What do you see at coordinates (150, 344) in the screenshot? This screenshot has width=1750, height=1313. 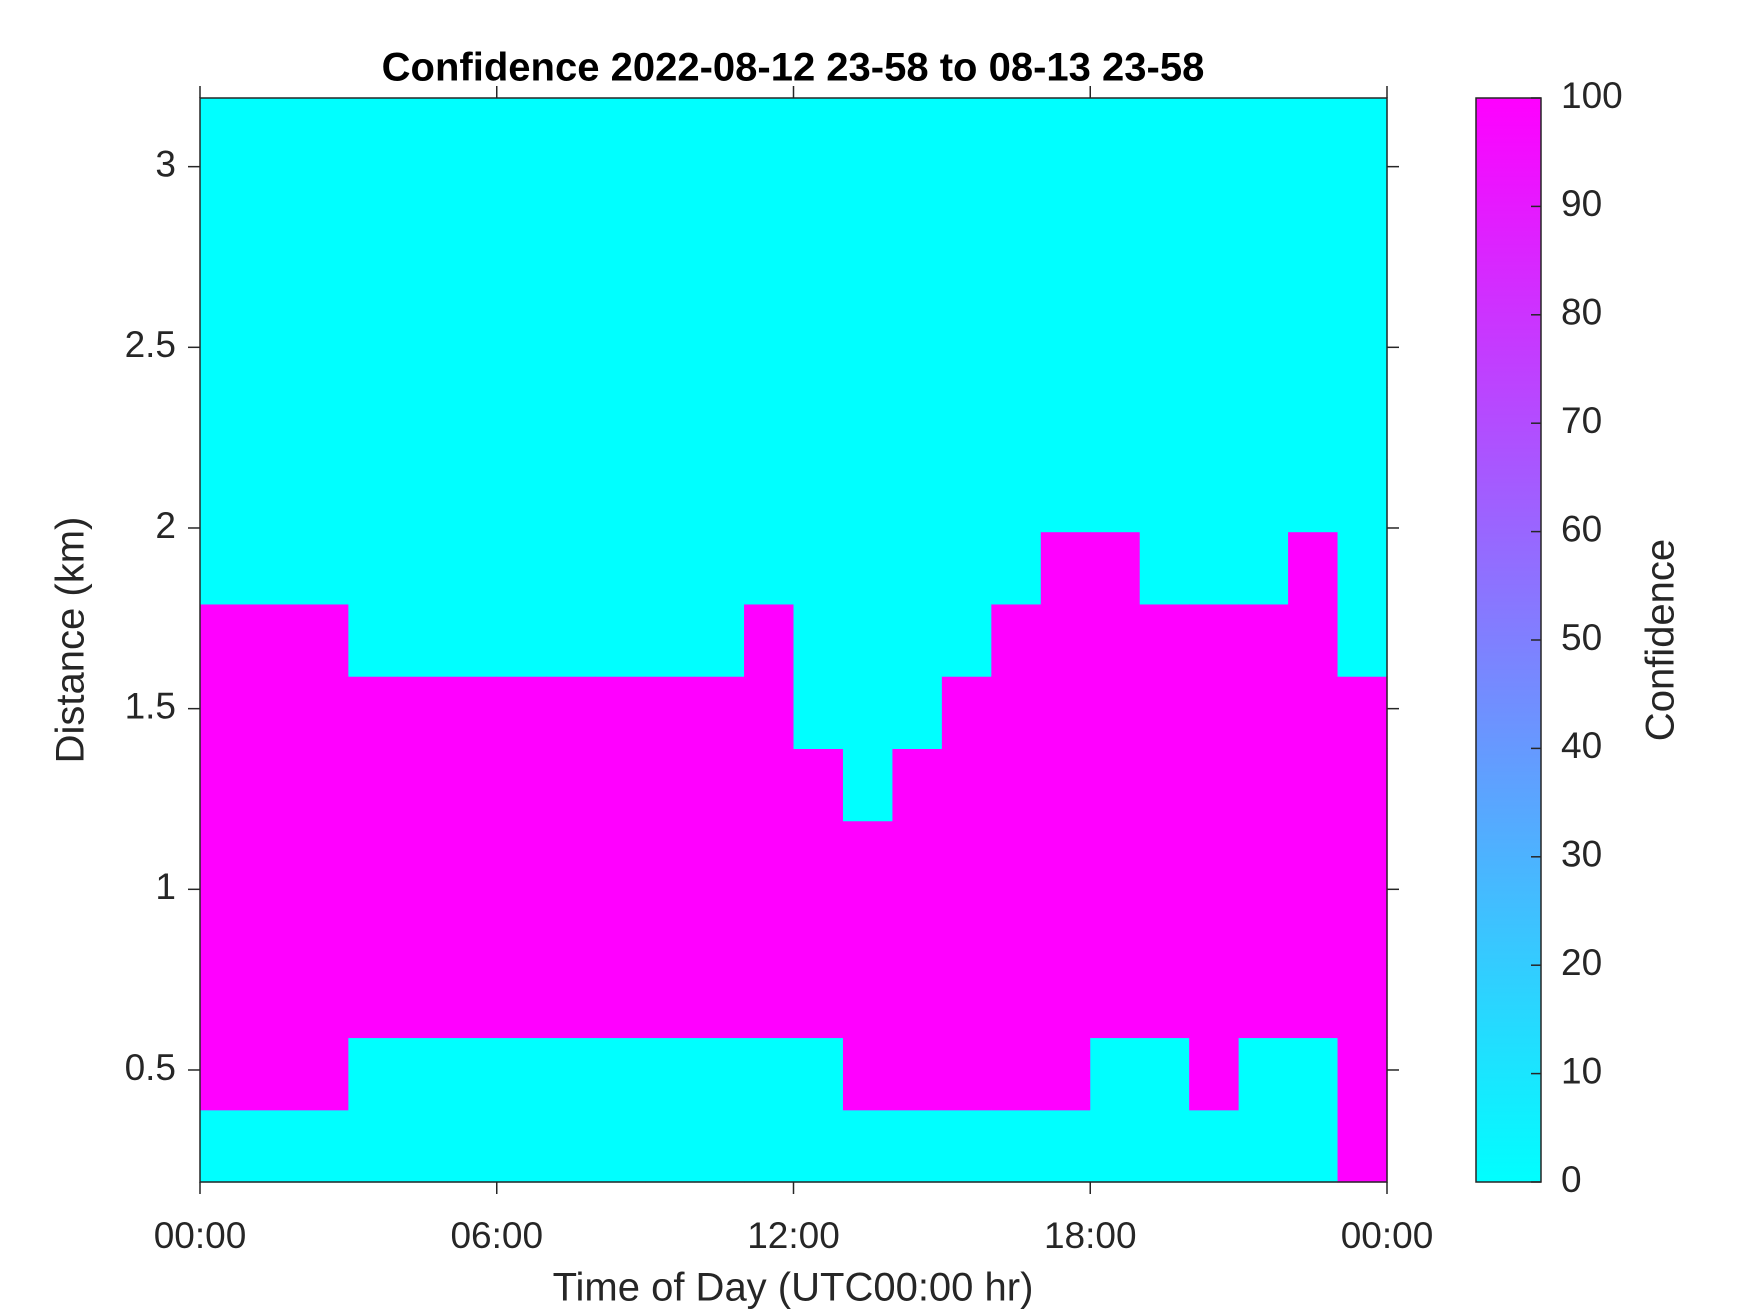 I see `y-tick-label: 2.5` at bounding box center [150, 344].